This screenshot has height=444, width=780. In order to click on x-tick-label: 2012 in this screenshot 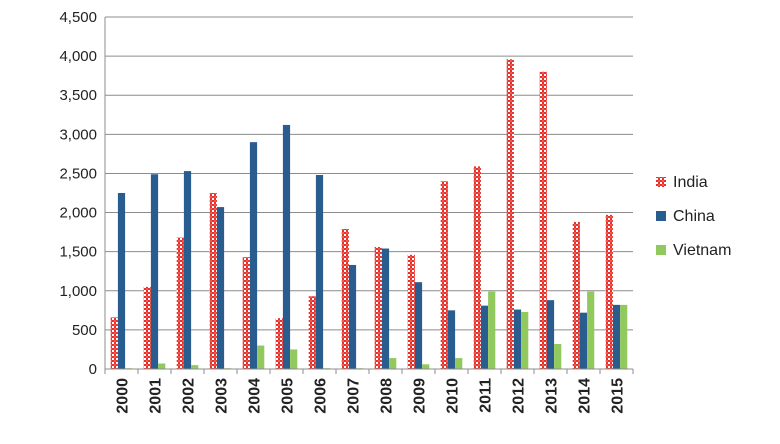, I will do `click(519, 396)`.